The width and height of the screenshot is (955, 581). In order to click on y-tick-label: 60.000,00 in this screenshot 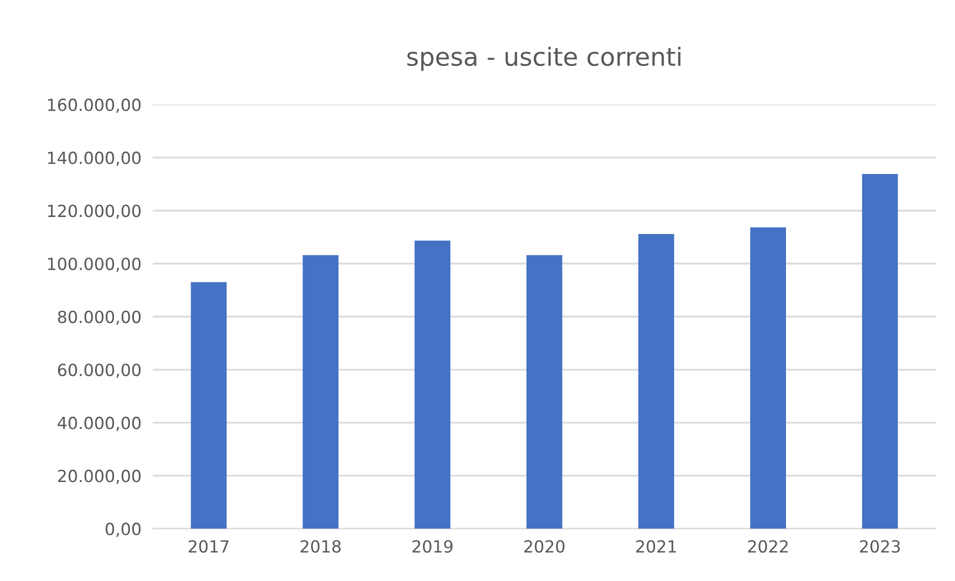, I will do `click(99, 371)`.